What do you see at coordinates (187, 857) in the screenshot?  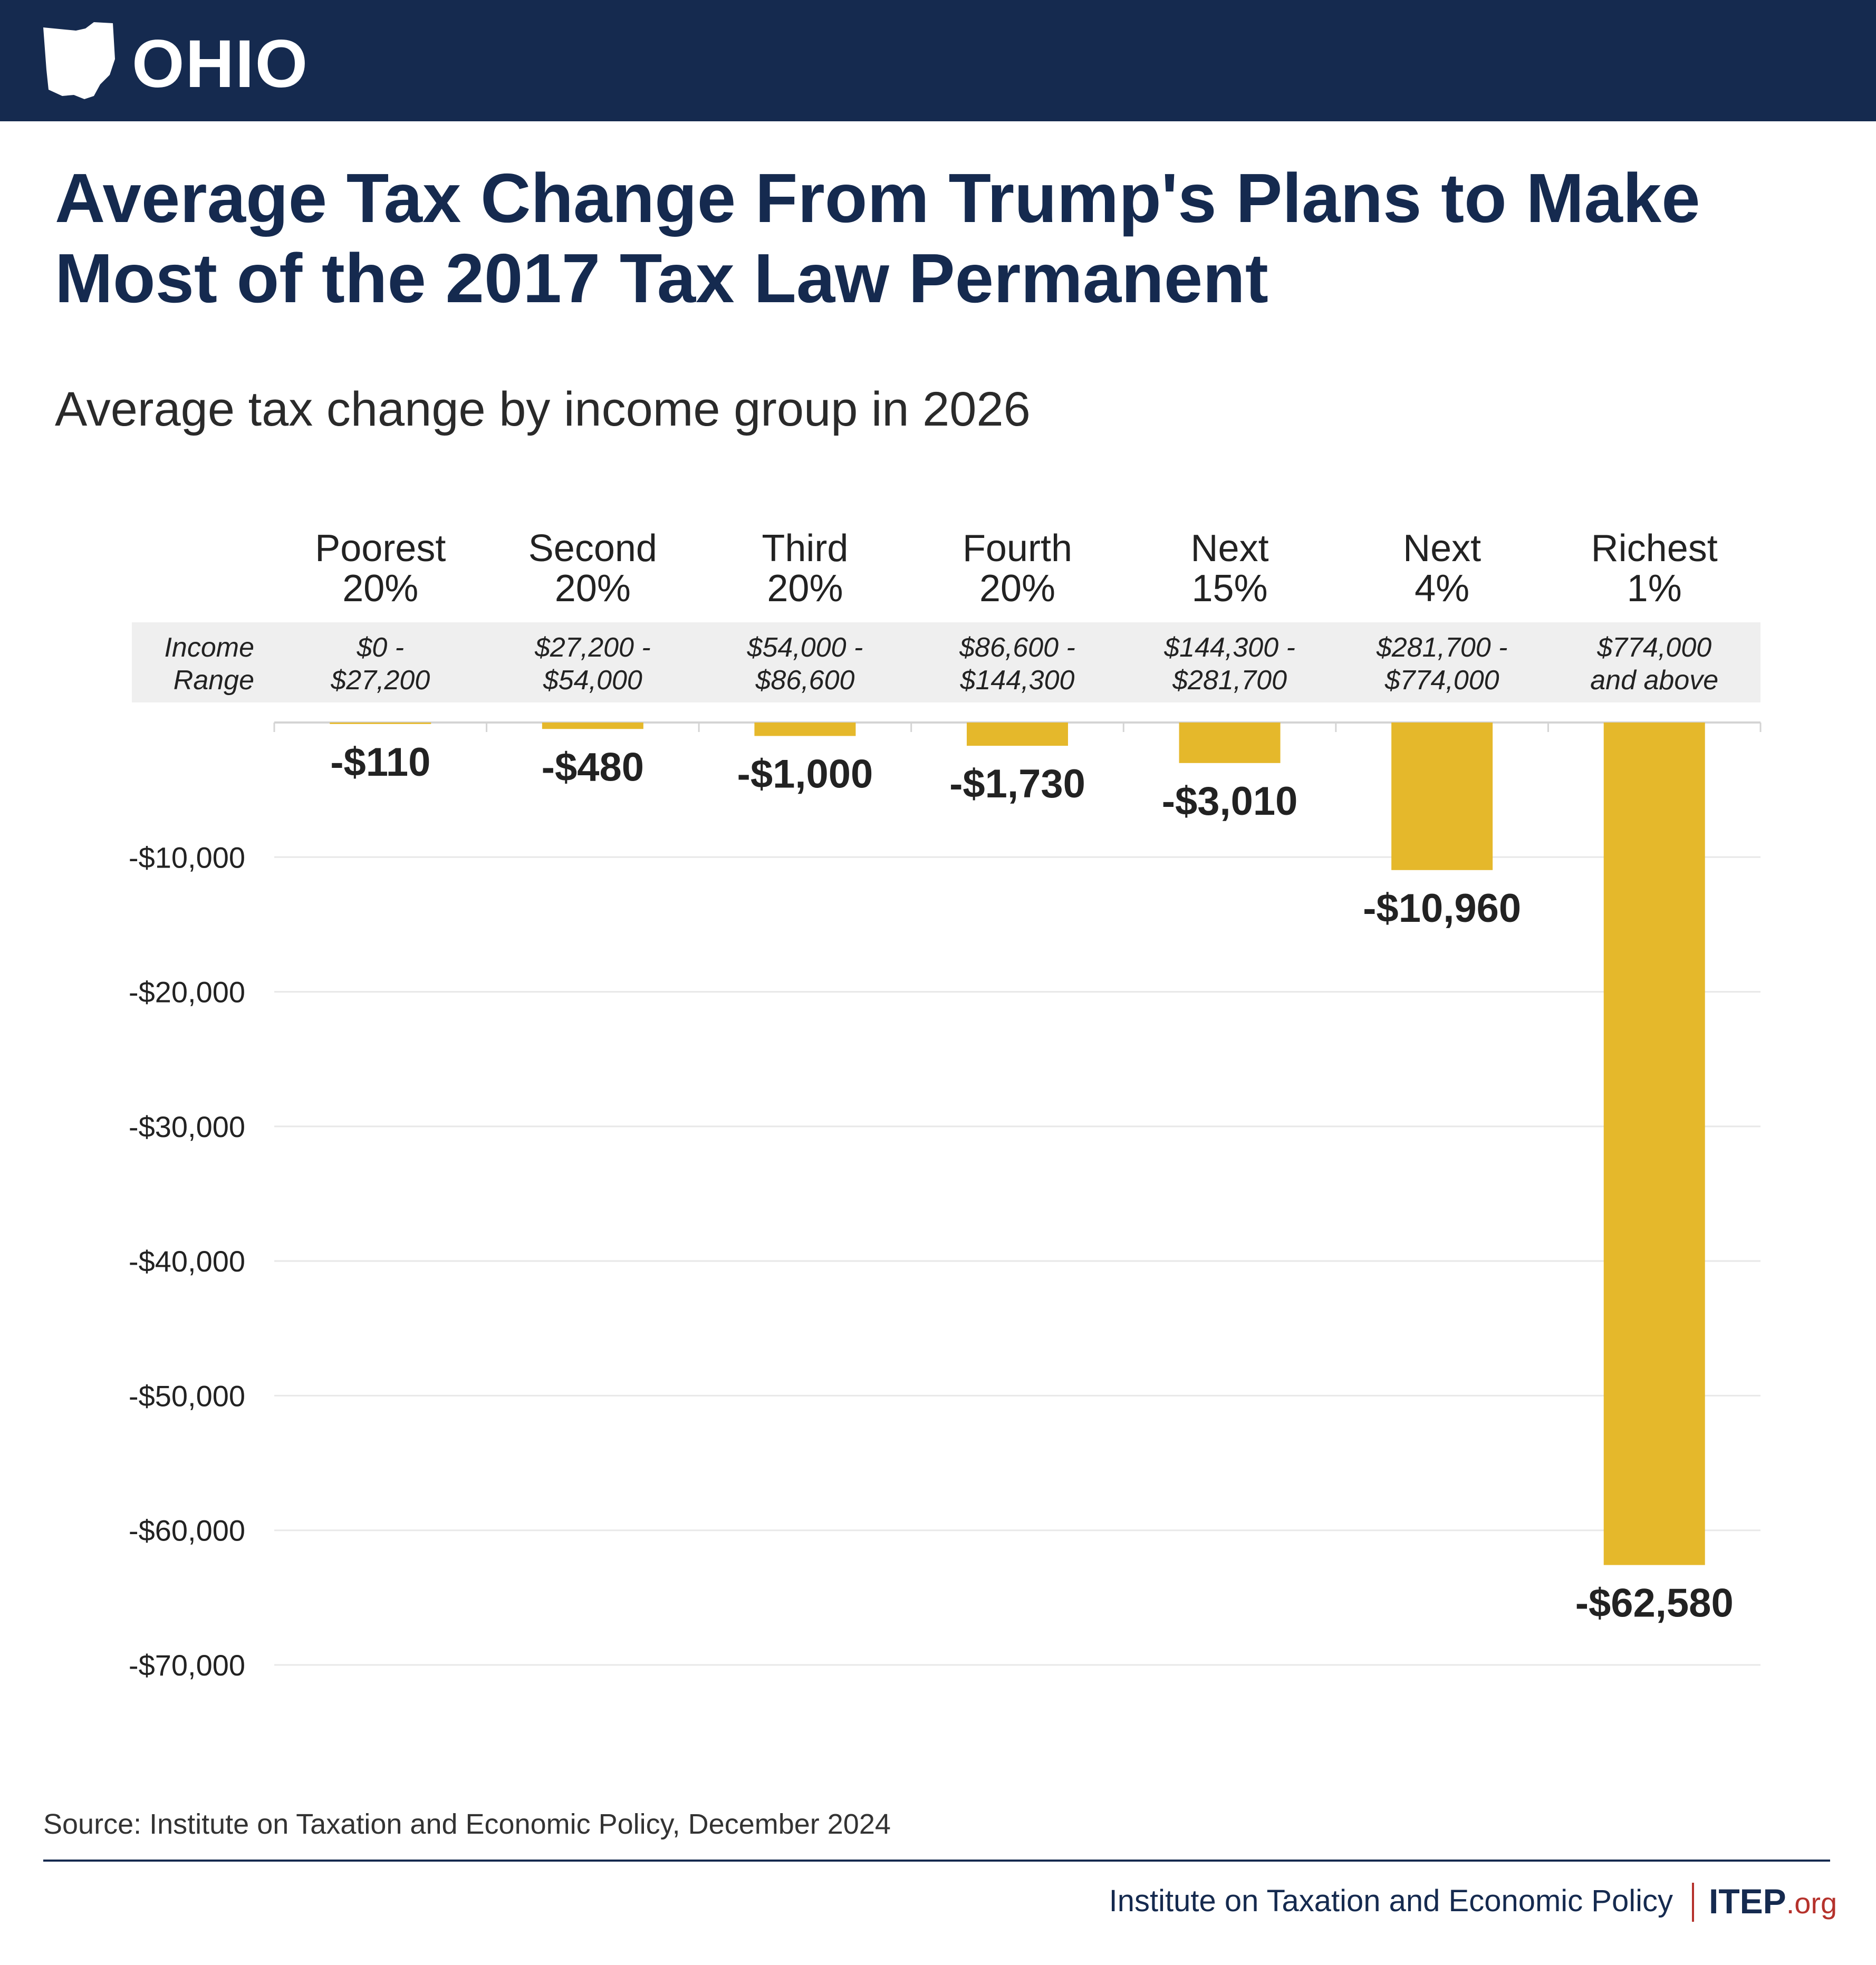 I see `y-tick-label: -$10,000` at bounding box center [187, 857].